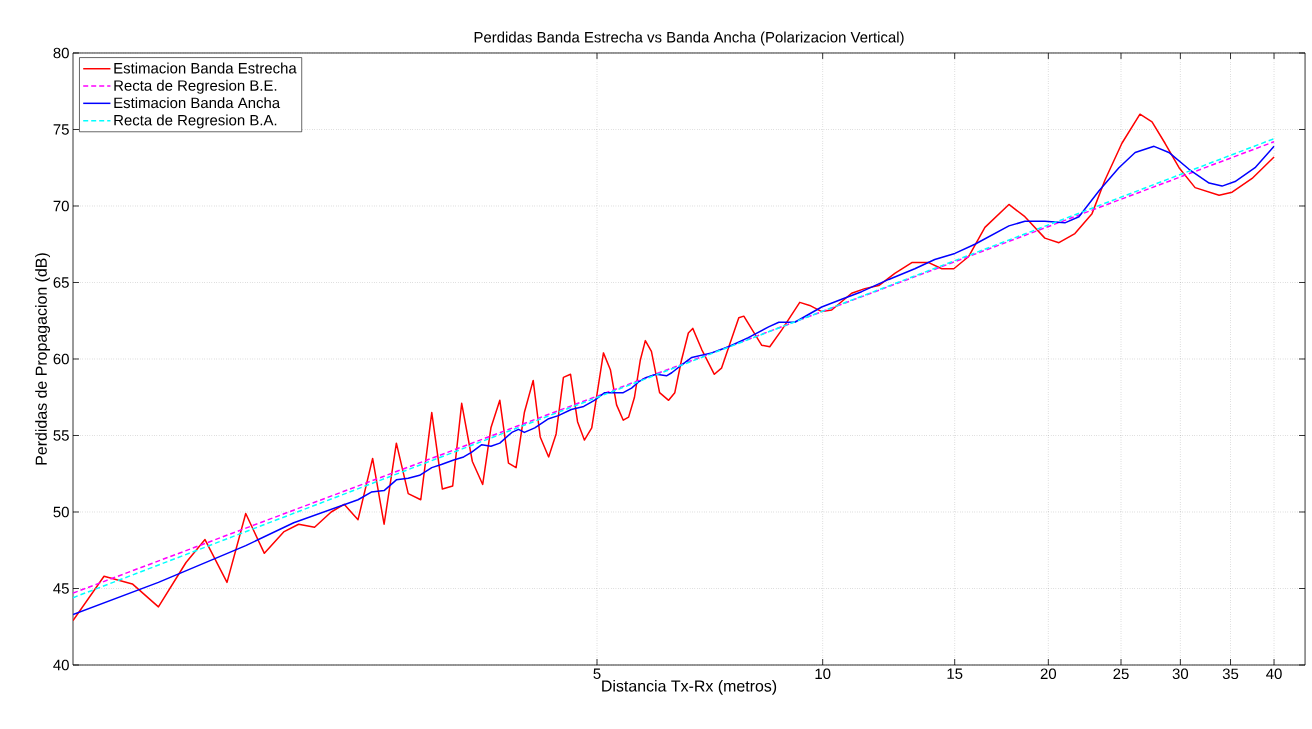  What do you see at coordinates (61, 588) in the screenshot?
I see `y-tick-label: 45` at bounding box center [61, 588].